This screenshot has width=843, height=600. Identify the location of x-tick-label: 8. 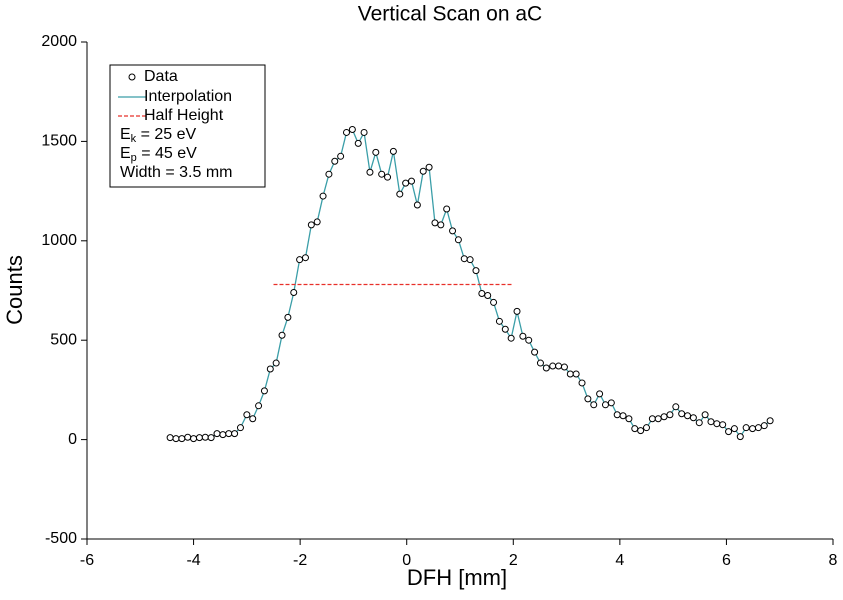
(833, 560).